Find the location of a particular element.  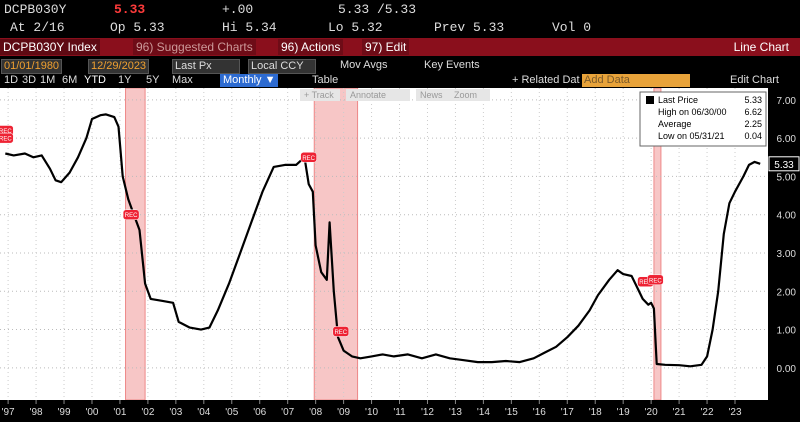

legend-value: 6.62 is located at coordinates (753, 112).